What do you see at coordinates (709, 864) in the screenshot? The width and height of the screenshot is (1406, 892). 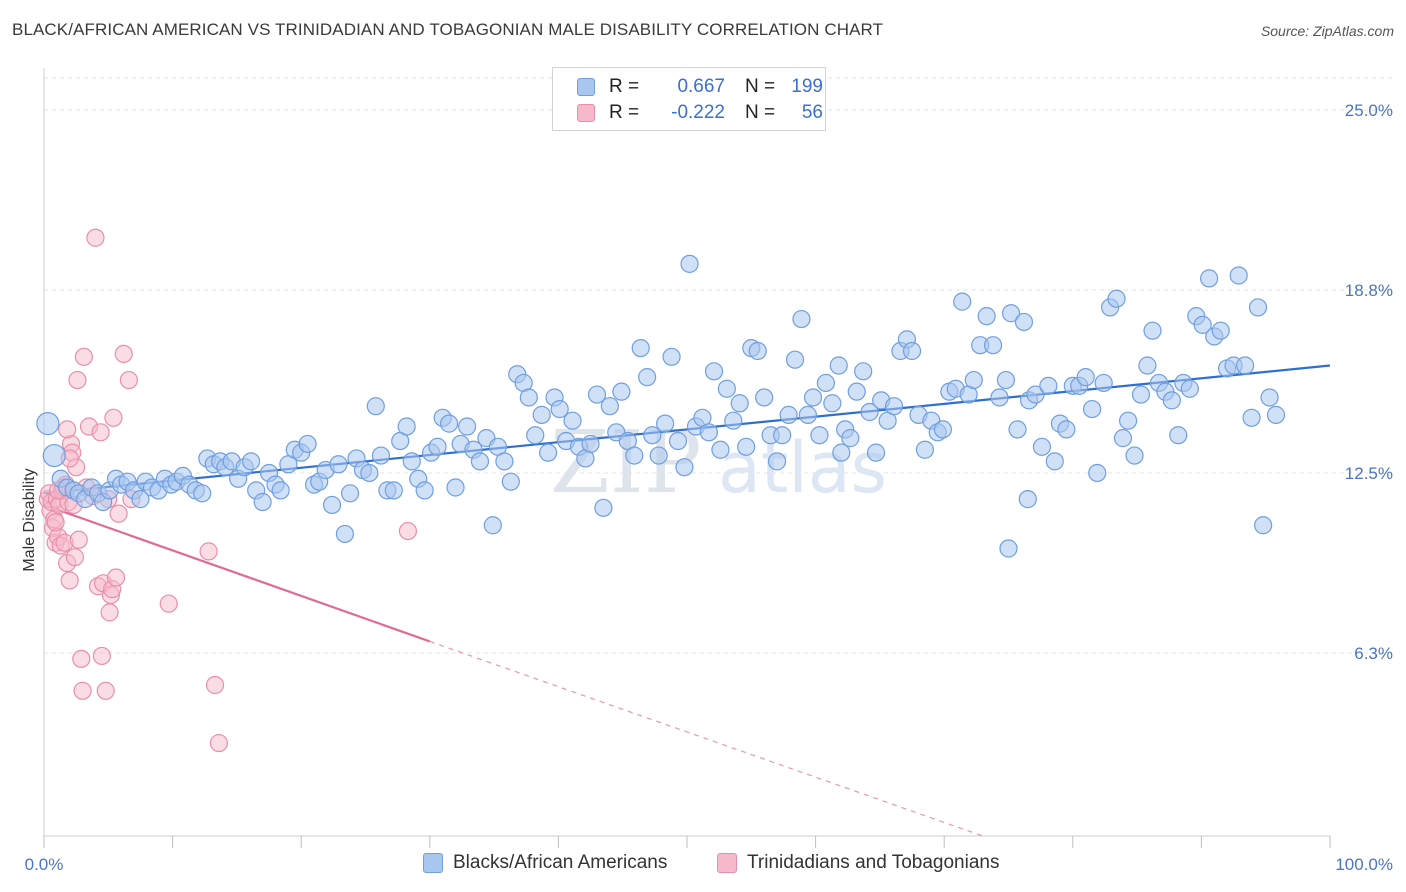 I see `x-tick-labels: 0.0% 100.0%` at bounding box center [709, 864].